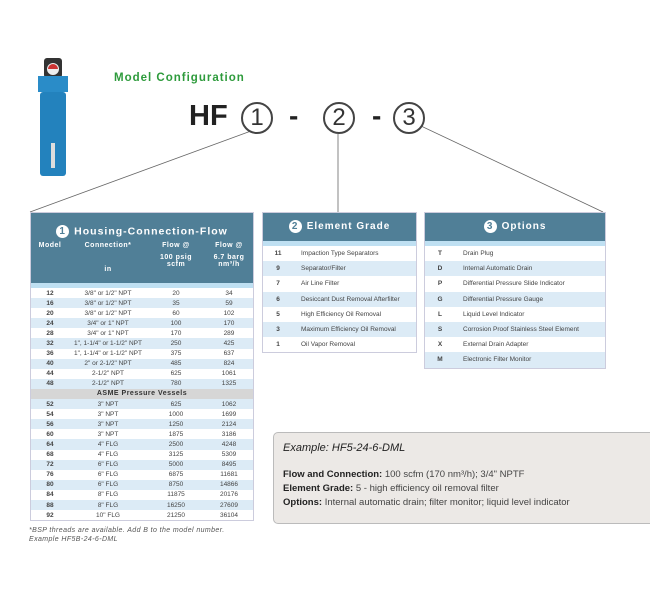 This screenshot has height=601, width=650. I want to click on table-cell: 32, so click(50, 344).